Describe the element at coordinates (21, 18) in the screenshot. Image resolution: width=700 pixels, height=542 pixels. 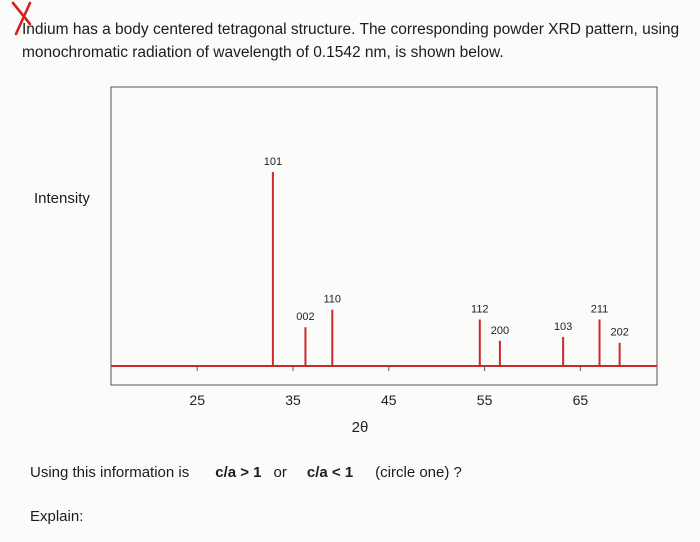
I see `red-x-mark` at that location.